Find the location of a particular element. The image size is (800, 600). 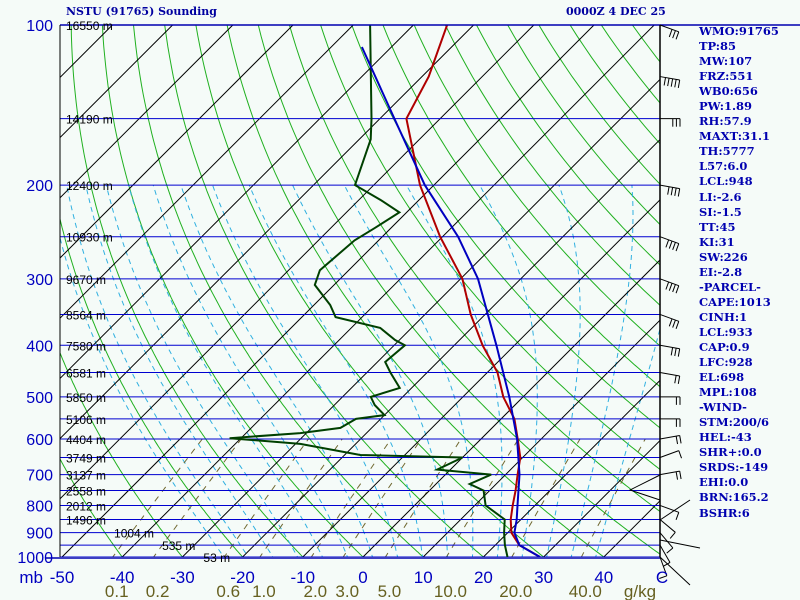

index-item: TP:85 is located at coordinates (718, 46).